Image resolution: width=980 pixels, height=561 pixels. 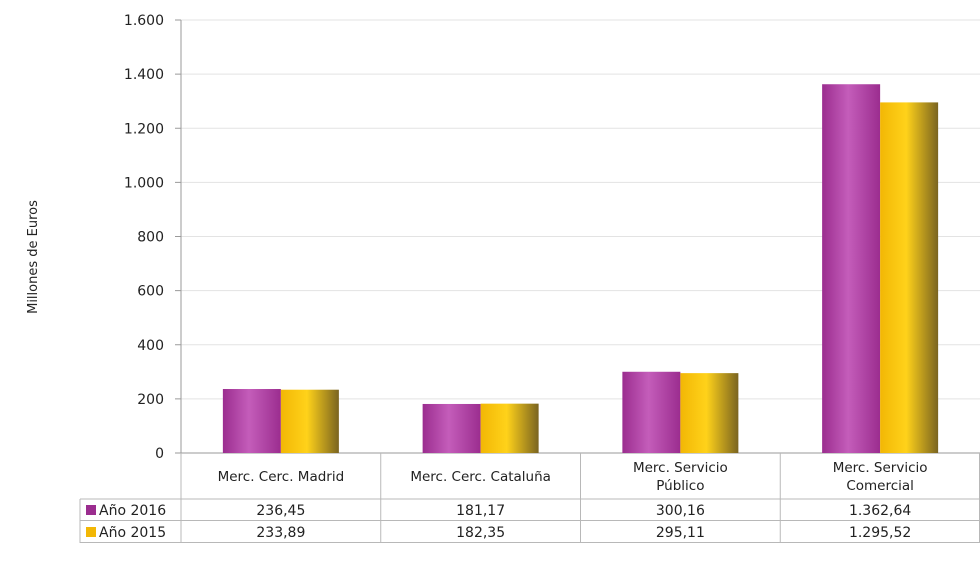 I want to click on y-tick-label: 1.200, so click(x=144, y=129).